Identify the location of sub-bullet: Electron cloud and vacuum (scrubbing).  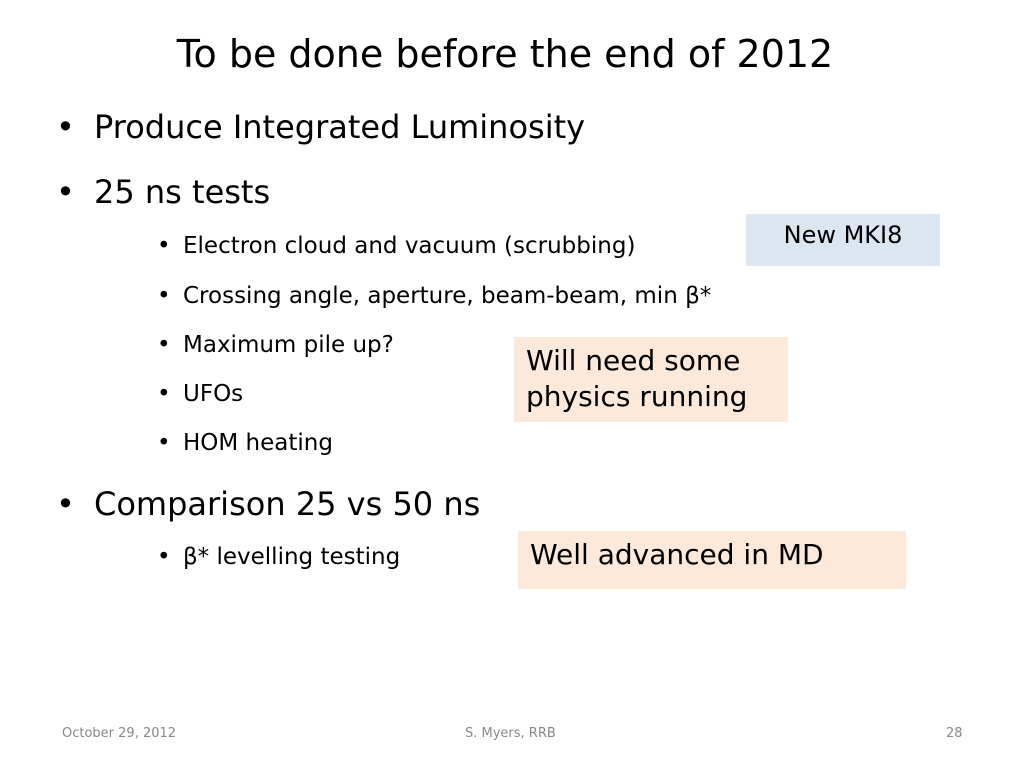
(396, 246).